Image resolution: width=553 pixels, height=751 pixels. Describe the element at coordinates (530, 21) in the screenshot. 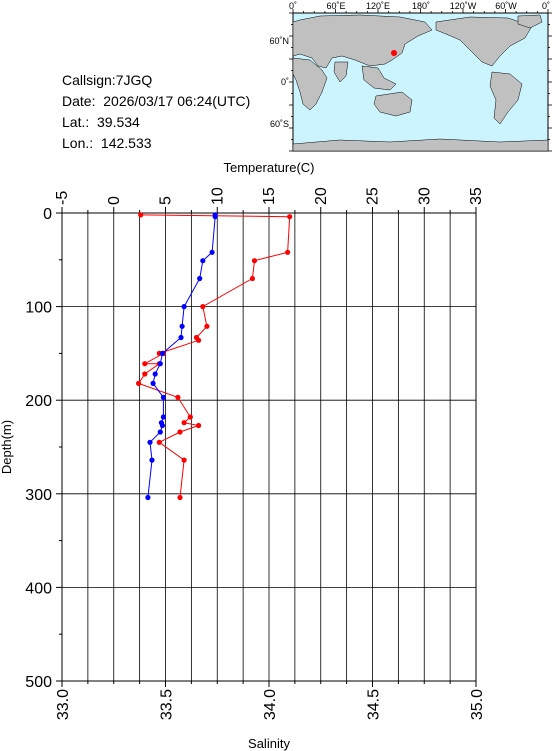

I see `land-greenland` at that location.